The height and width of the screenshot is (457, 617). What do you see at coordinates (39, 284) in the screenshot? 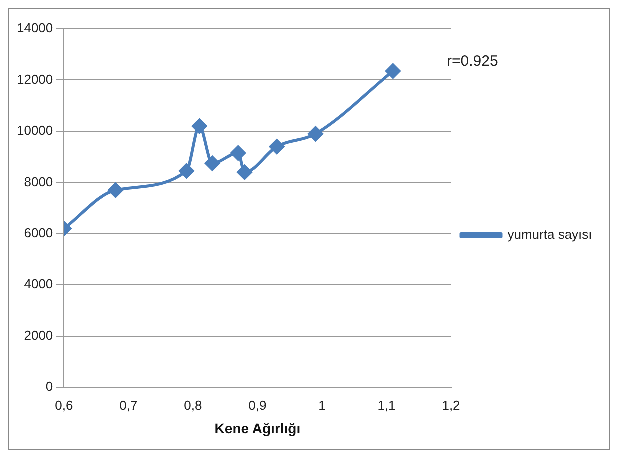
I see `y-tick-label: 4000` at bounding box center [39, 284].